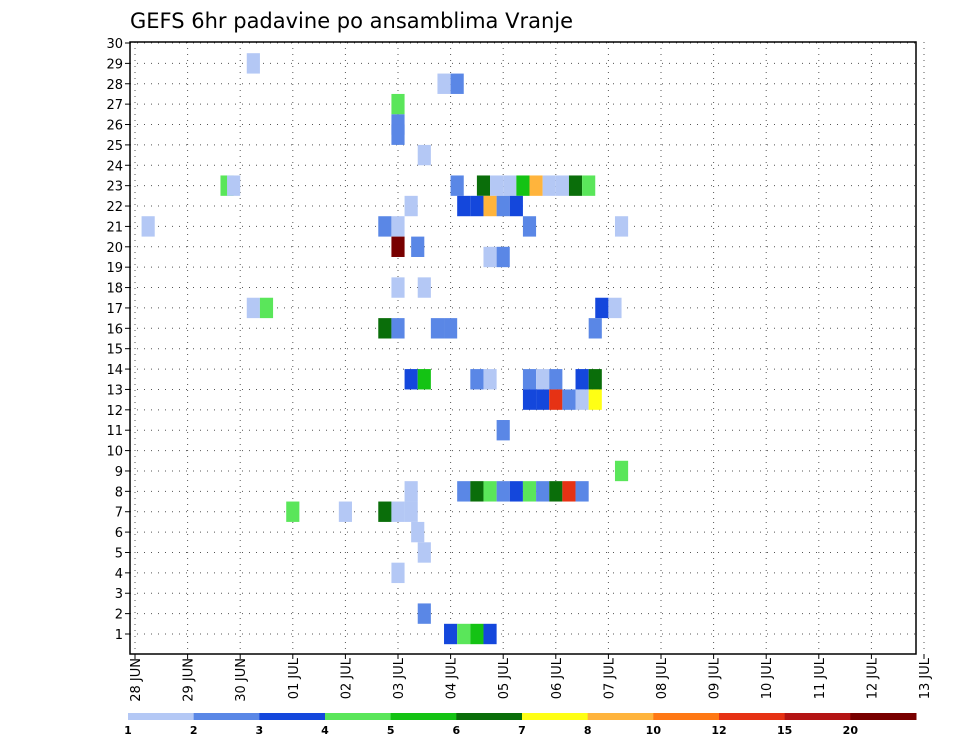 The height and width of the screenshot is (742, 960). I want to click on y-tick-label: 11, so click(114, 431).